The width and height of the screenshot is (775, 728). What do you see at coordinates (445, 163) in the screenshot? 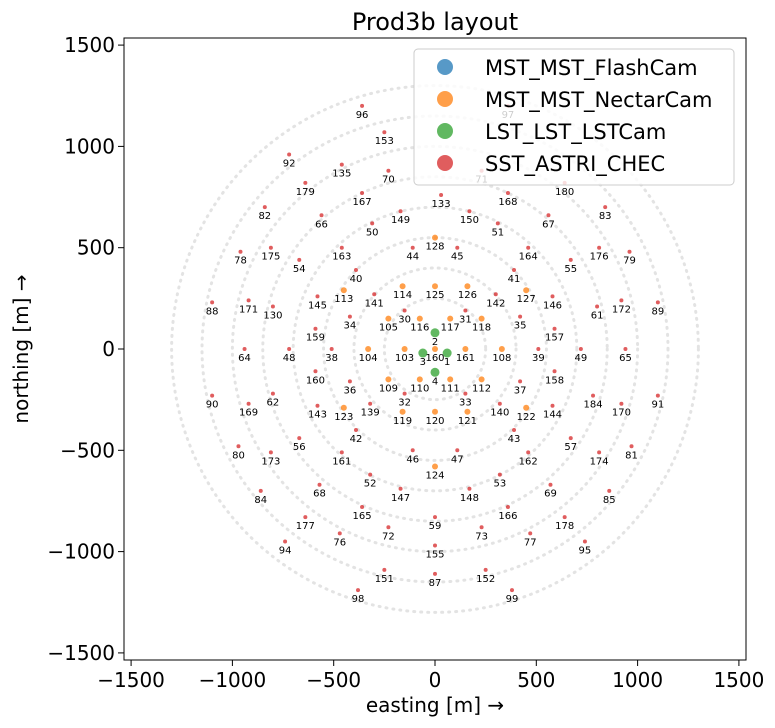
I see `legend-marker` at bounding box center [445, 163].